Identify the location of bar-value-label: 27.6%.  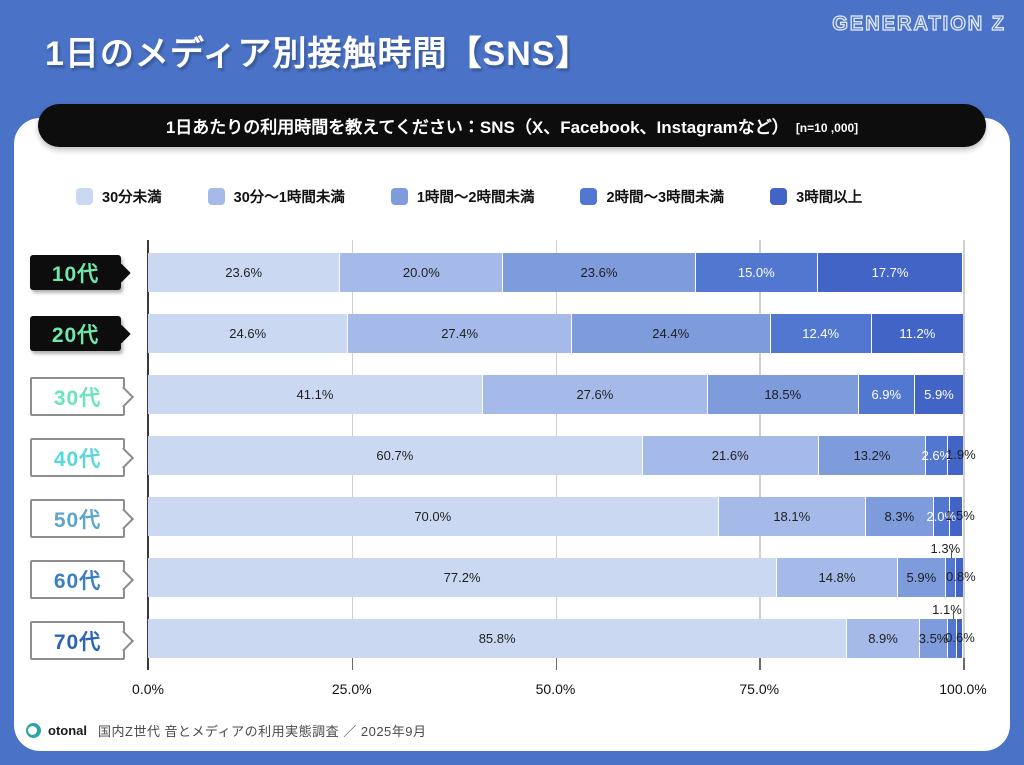
(595, 394).